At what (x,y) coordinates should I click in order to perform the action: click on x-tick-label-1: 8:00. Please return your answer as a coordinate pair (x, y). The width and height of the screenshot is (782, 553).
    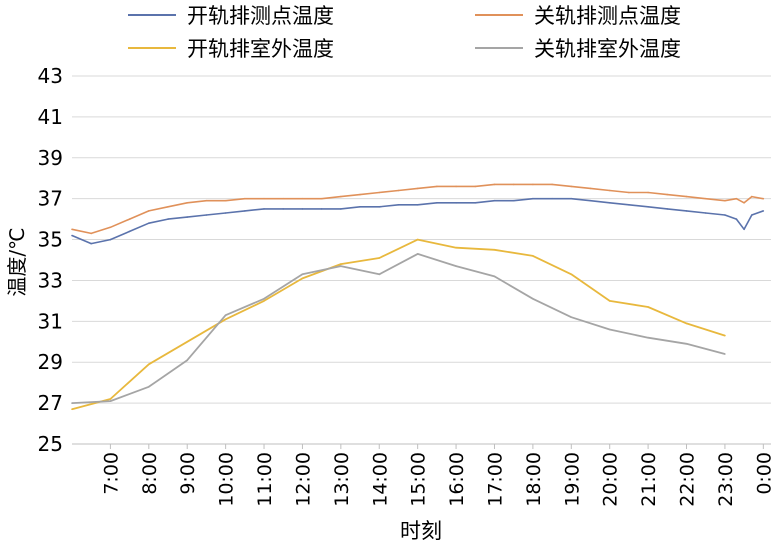
    Looking at the image, I should click on (150, 473).